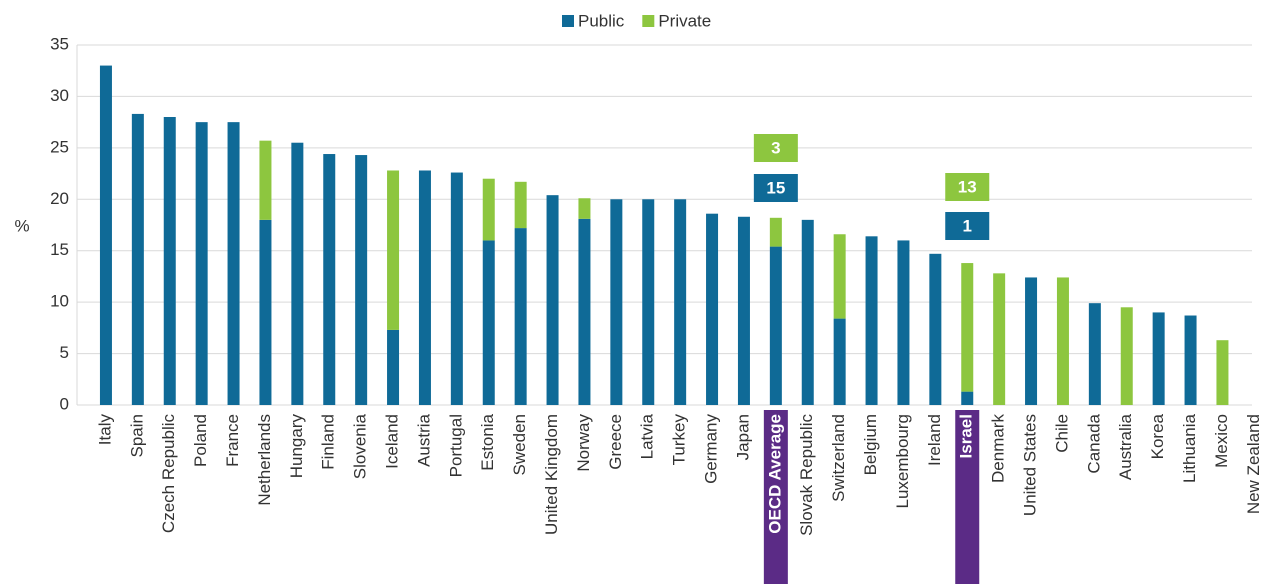 This screenshot has height=586, width=1263. I want to click on x-tick-label: OECD Average, so click(774, 474).